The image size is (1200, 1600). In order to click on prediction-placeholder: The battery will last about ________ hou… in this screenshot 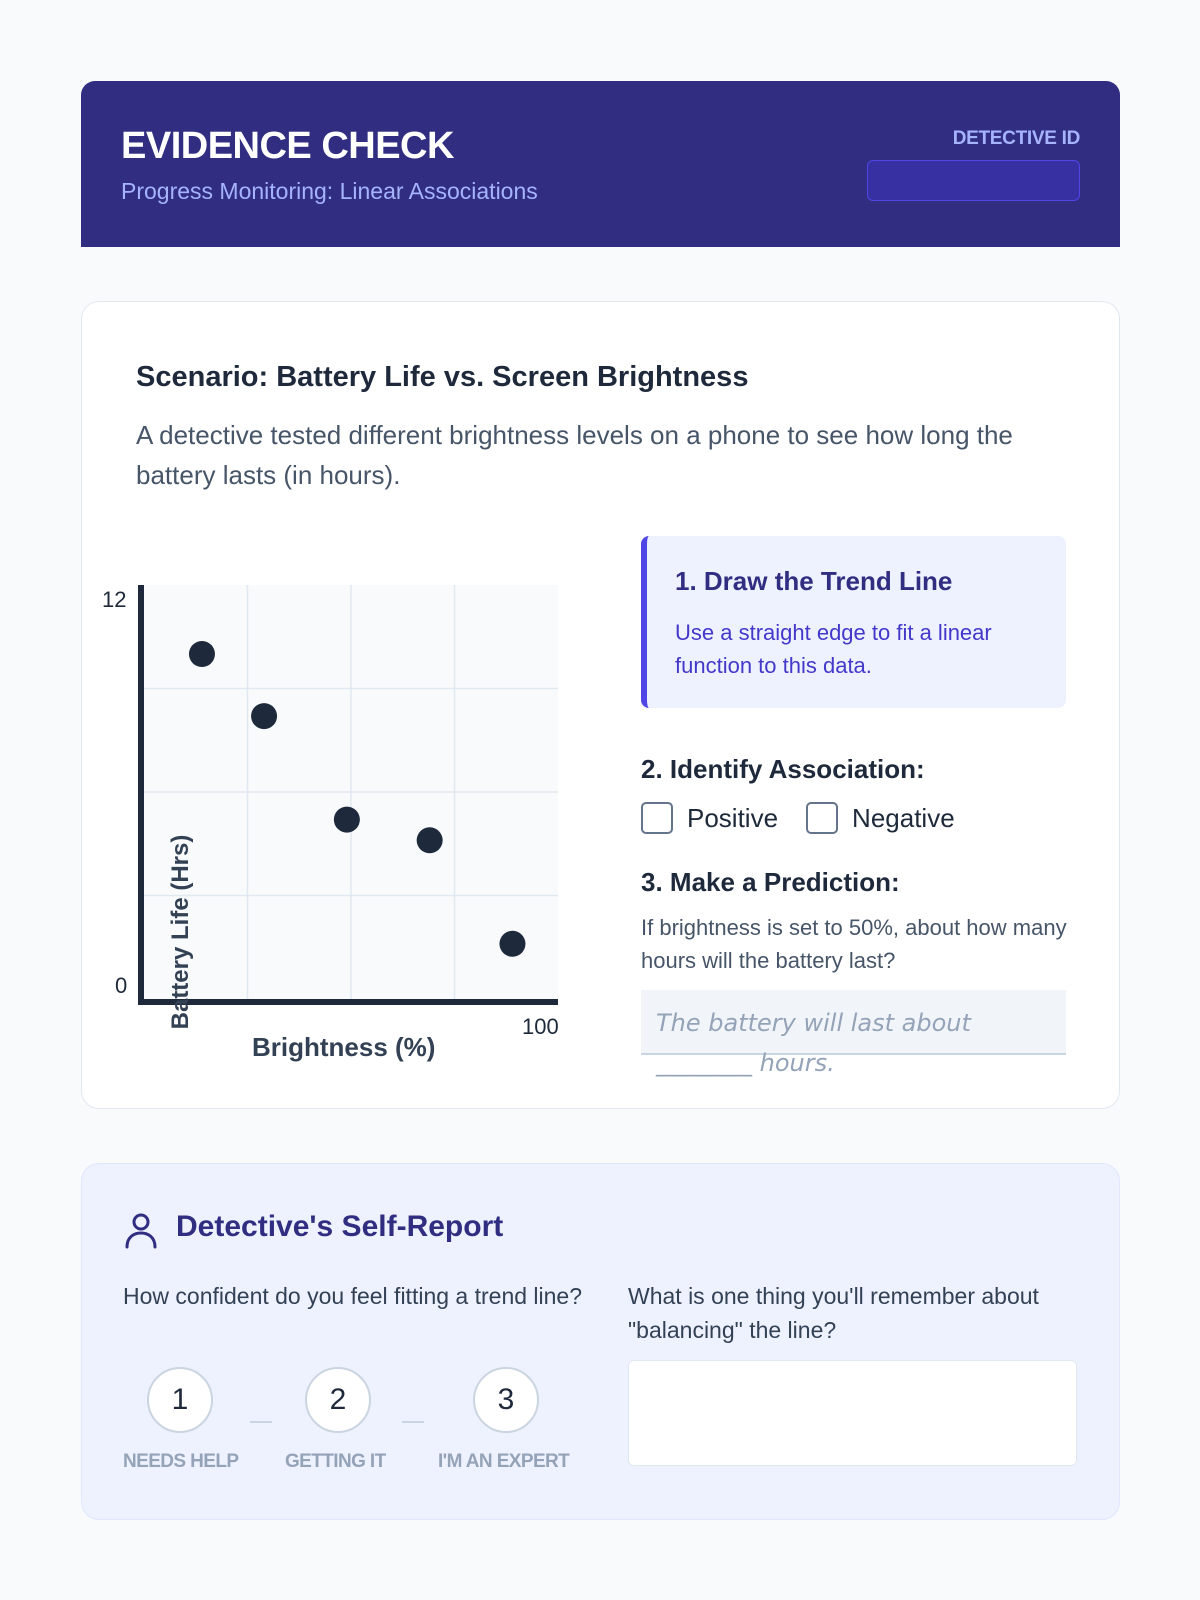, I will do `click(813, 1043)`.